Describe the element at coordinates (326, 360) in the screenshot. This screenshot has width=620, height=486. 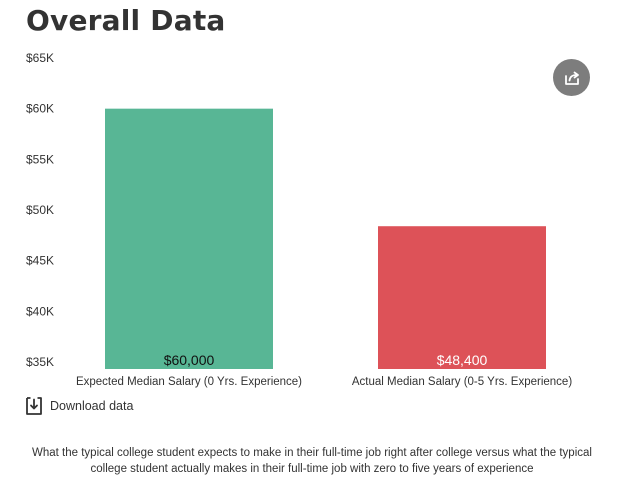
I see `value-labels: $60,000 $48,400` at that location.